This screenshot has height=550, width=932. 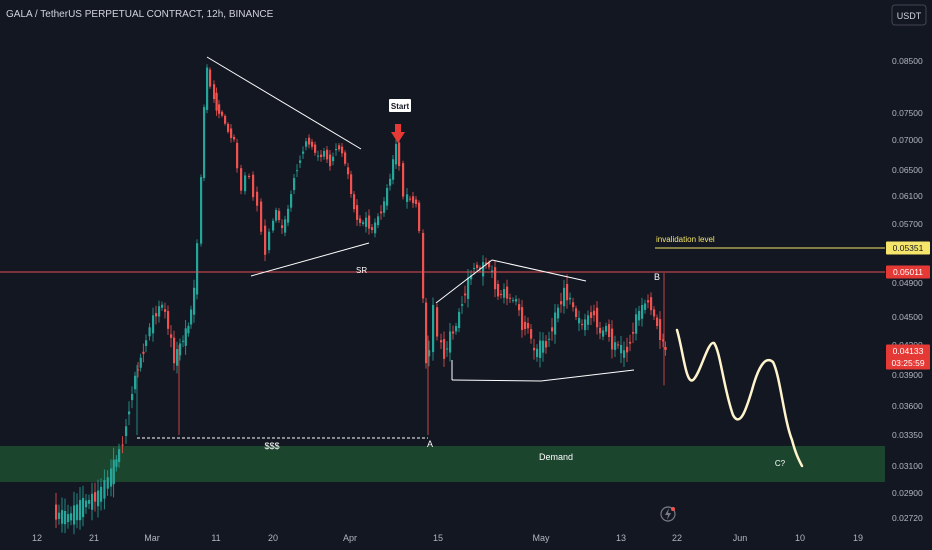 I want to click on currency-button, so click(x=909, y=15).